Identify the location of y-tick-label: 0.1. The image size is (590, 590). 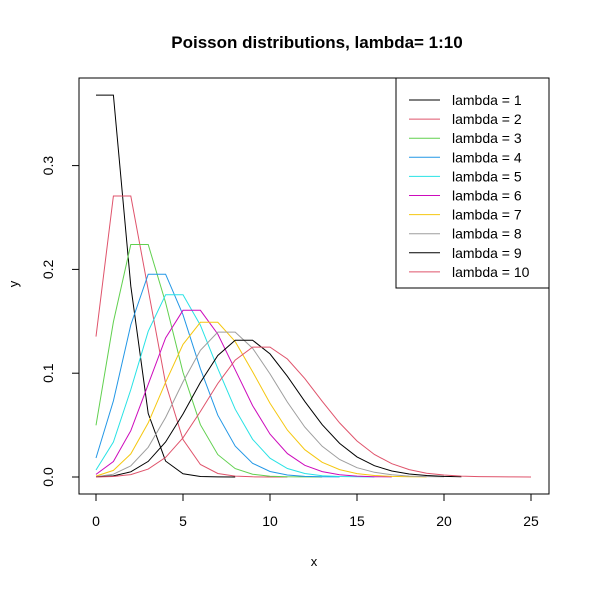
(48, 373).